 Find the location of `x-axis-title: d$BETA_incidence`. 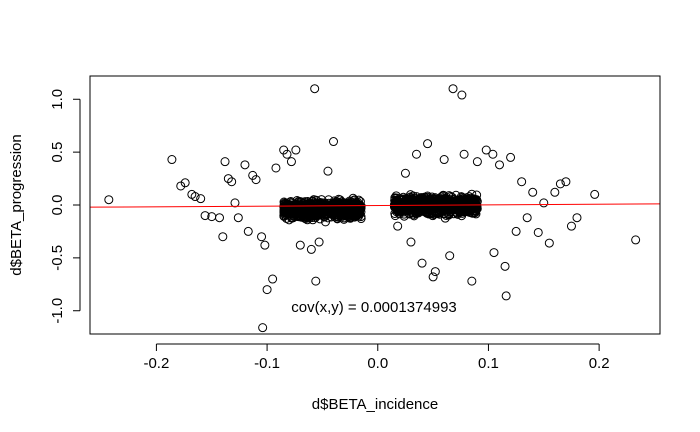

x-axis-title: d$BETA_incidence is located at coordinates (375, 404).